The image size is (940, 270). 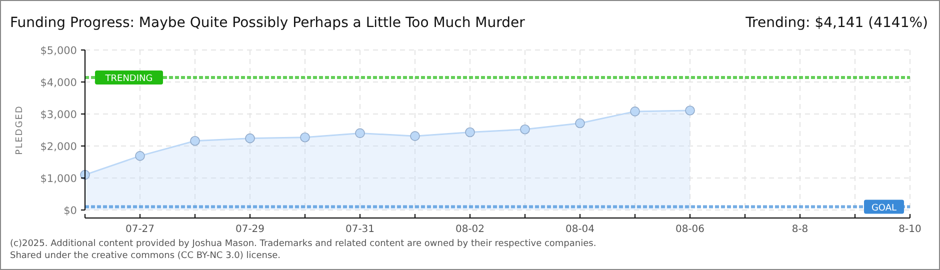 I want to click on ref-line-label: TRENDING, so click(x=128, y=79).